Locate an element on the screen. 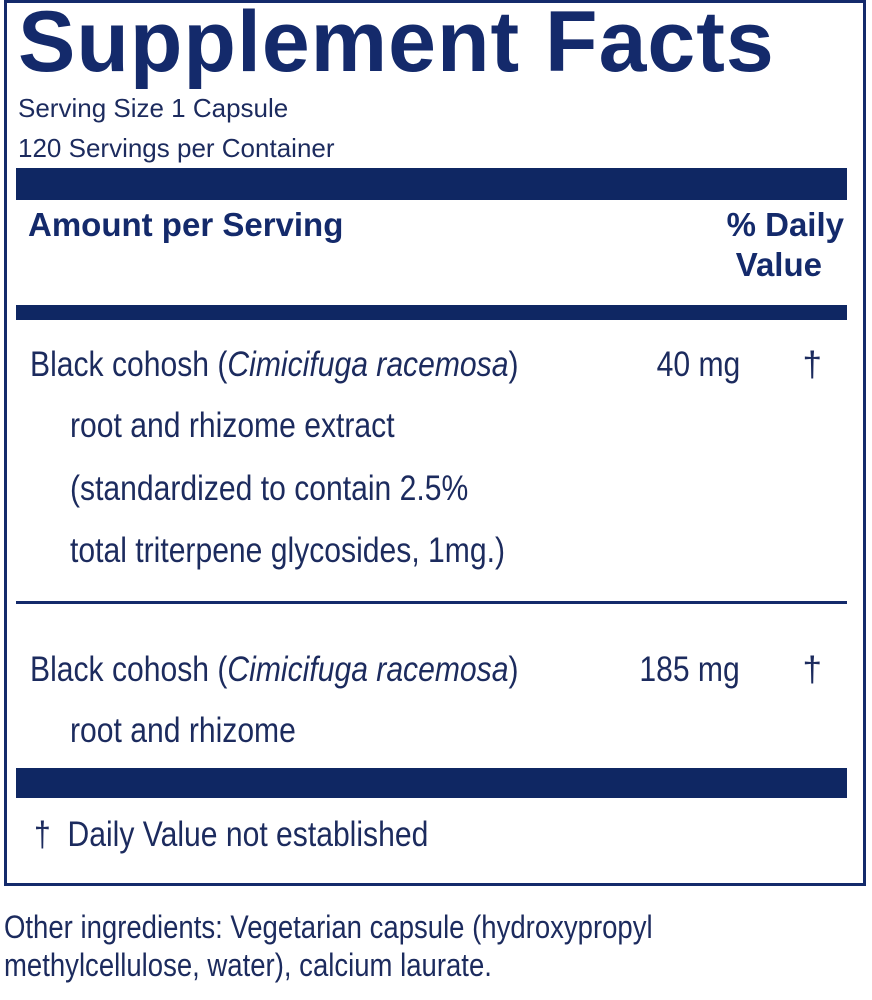 The width and height of the screenshot is (872, 1000). panel-title: Supplement Facts is located at coordinates (396, 45).